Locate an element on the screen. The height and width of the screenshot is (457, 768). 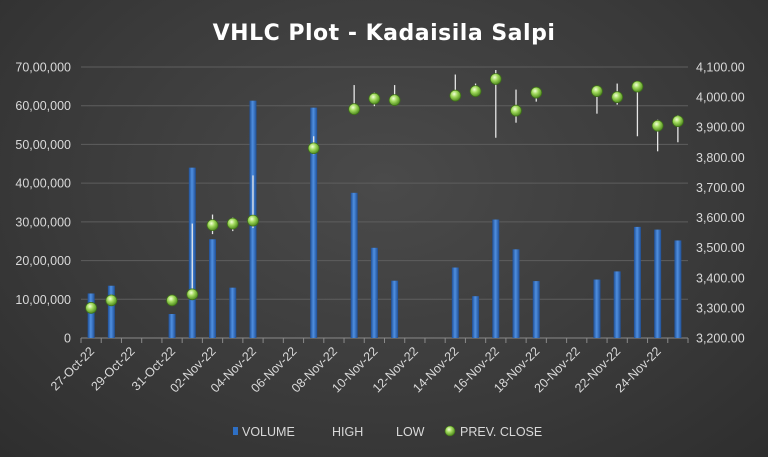
legend-swatch-volume is located at coordinates (235, 431).